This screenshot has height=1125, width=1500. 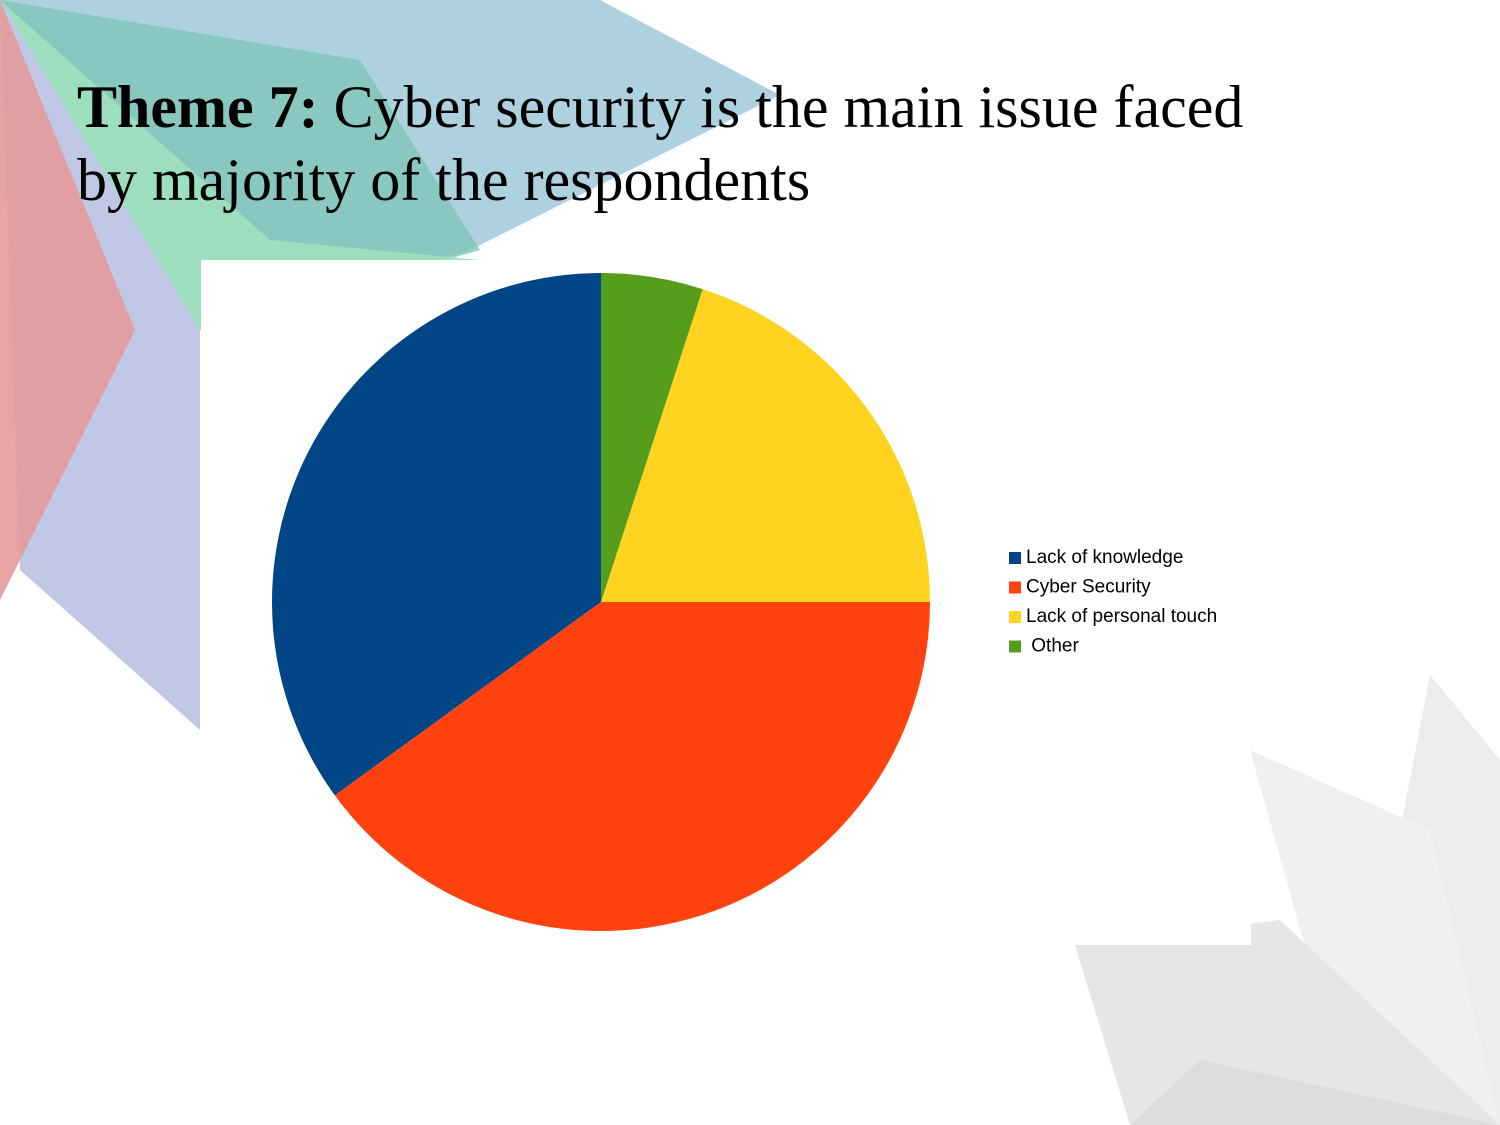 I want to click on title-lead: Theme 7:, so click(x=198, y=107).